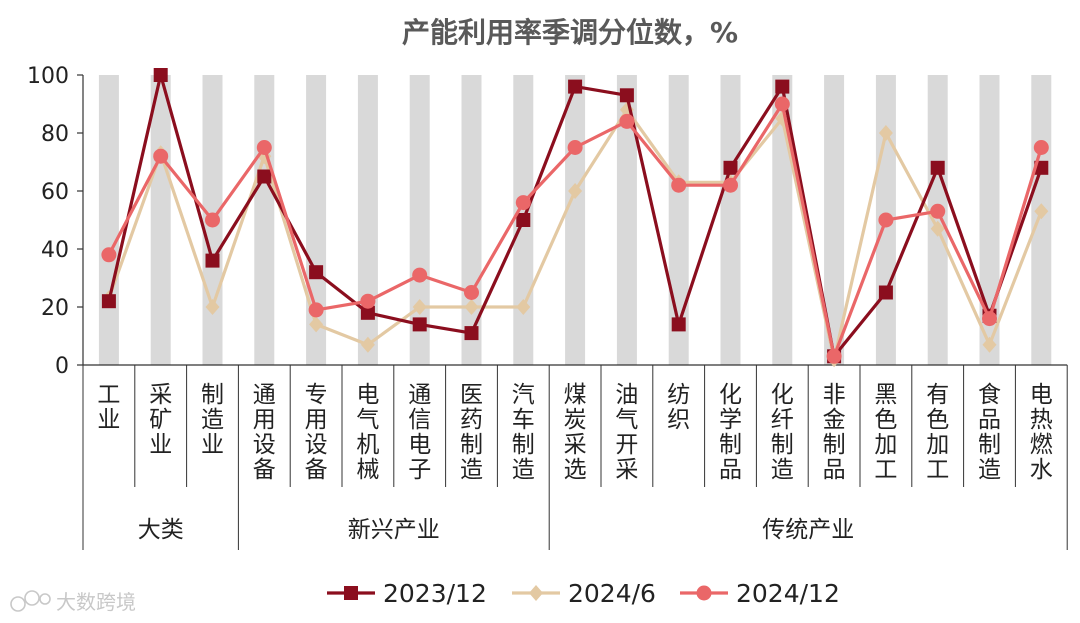 The height and width of the screenshot is (623, 1080). I want to click on category-label: 采矿业, so click(160, 420).